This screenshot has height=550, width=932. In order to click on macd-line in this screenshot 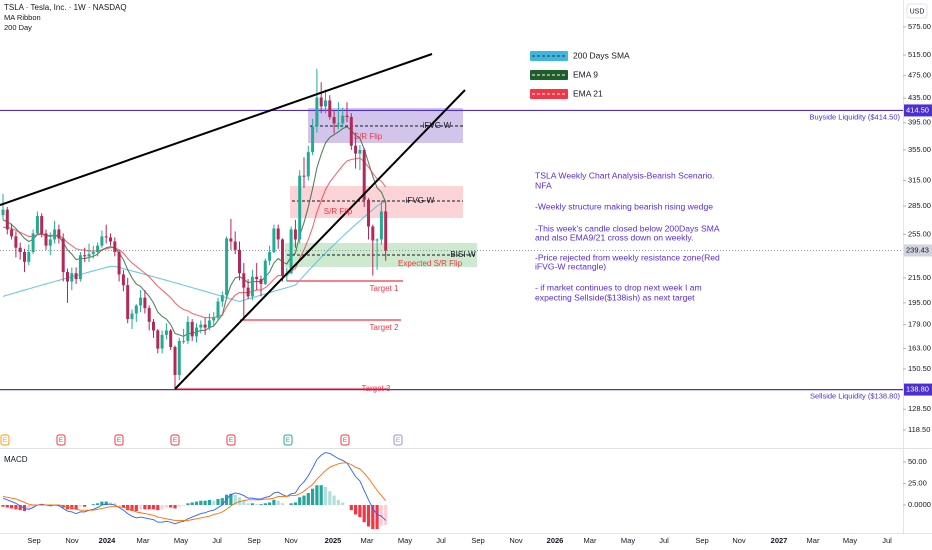, I will do `click(194, 488)`.